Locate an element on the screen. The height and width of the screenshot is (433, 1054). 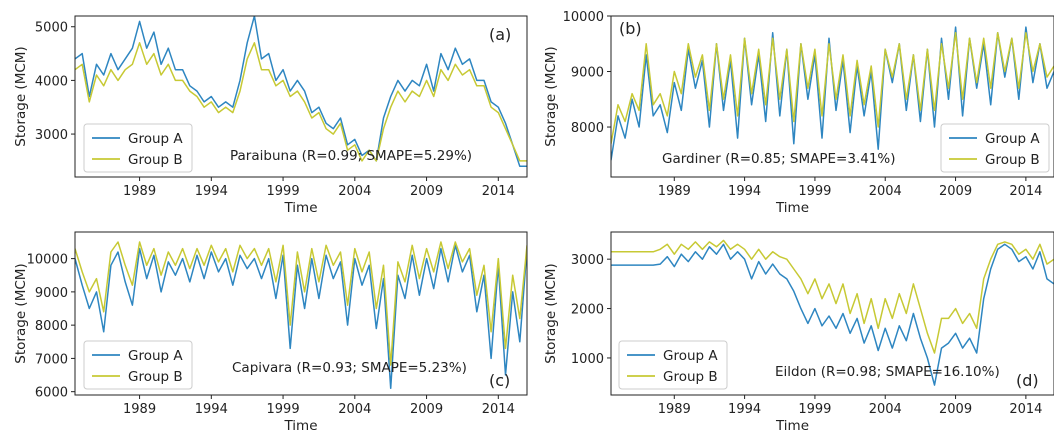
y-tick-label: 5000 is located at coordinates (51, 28).